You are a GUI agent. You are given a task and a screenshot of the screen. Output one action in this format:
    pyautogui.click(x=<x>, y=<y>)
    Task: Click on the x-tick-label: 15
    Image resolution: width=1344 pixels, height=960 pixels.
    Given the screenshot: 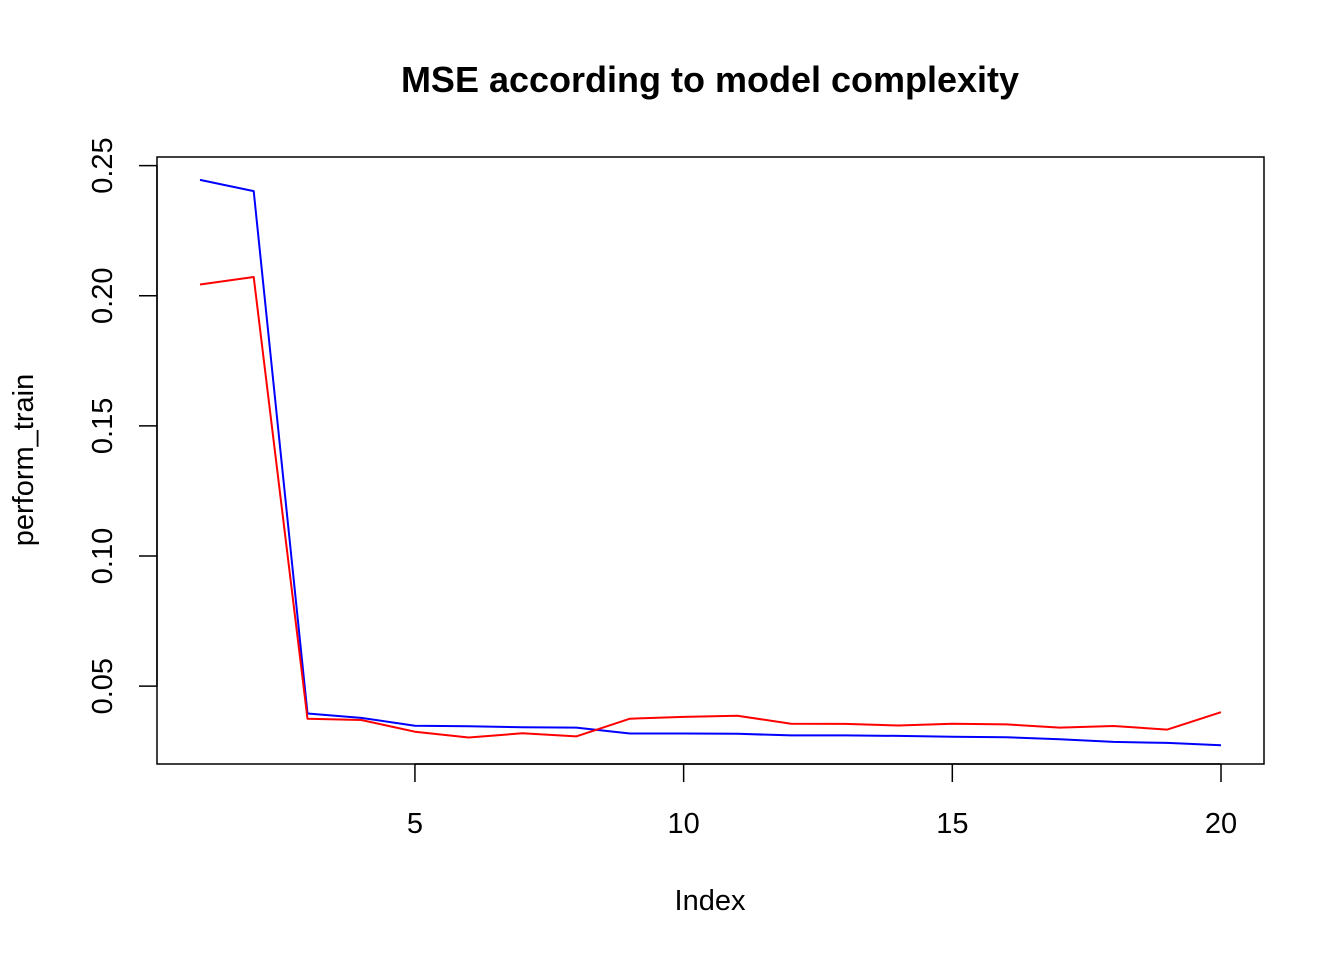 What is the action you would take?
    pyautogui.click(x=952, y=824)
    